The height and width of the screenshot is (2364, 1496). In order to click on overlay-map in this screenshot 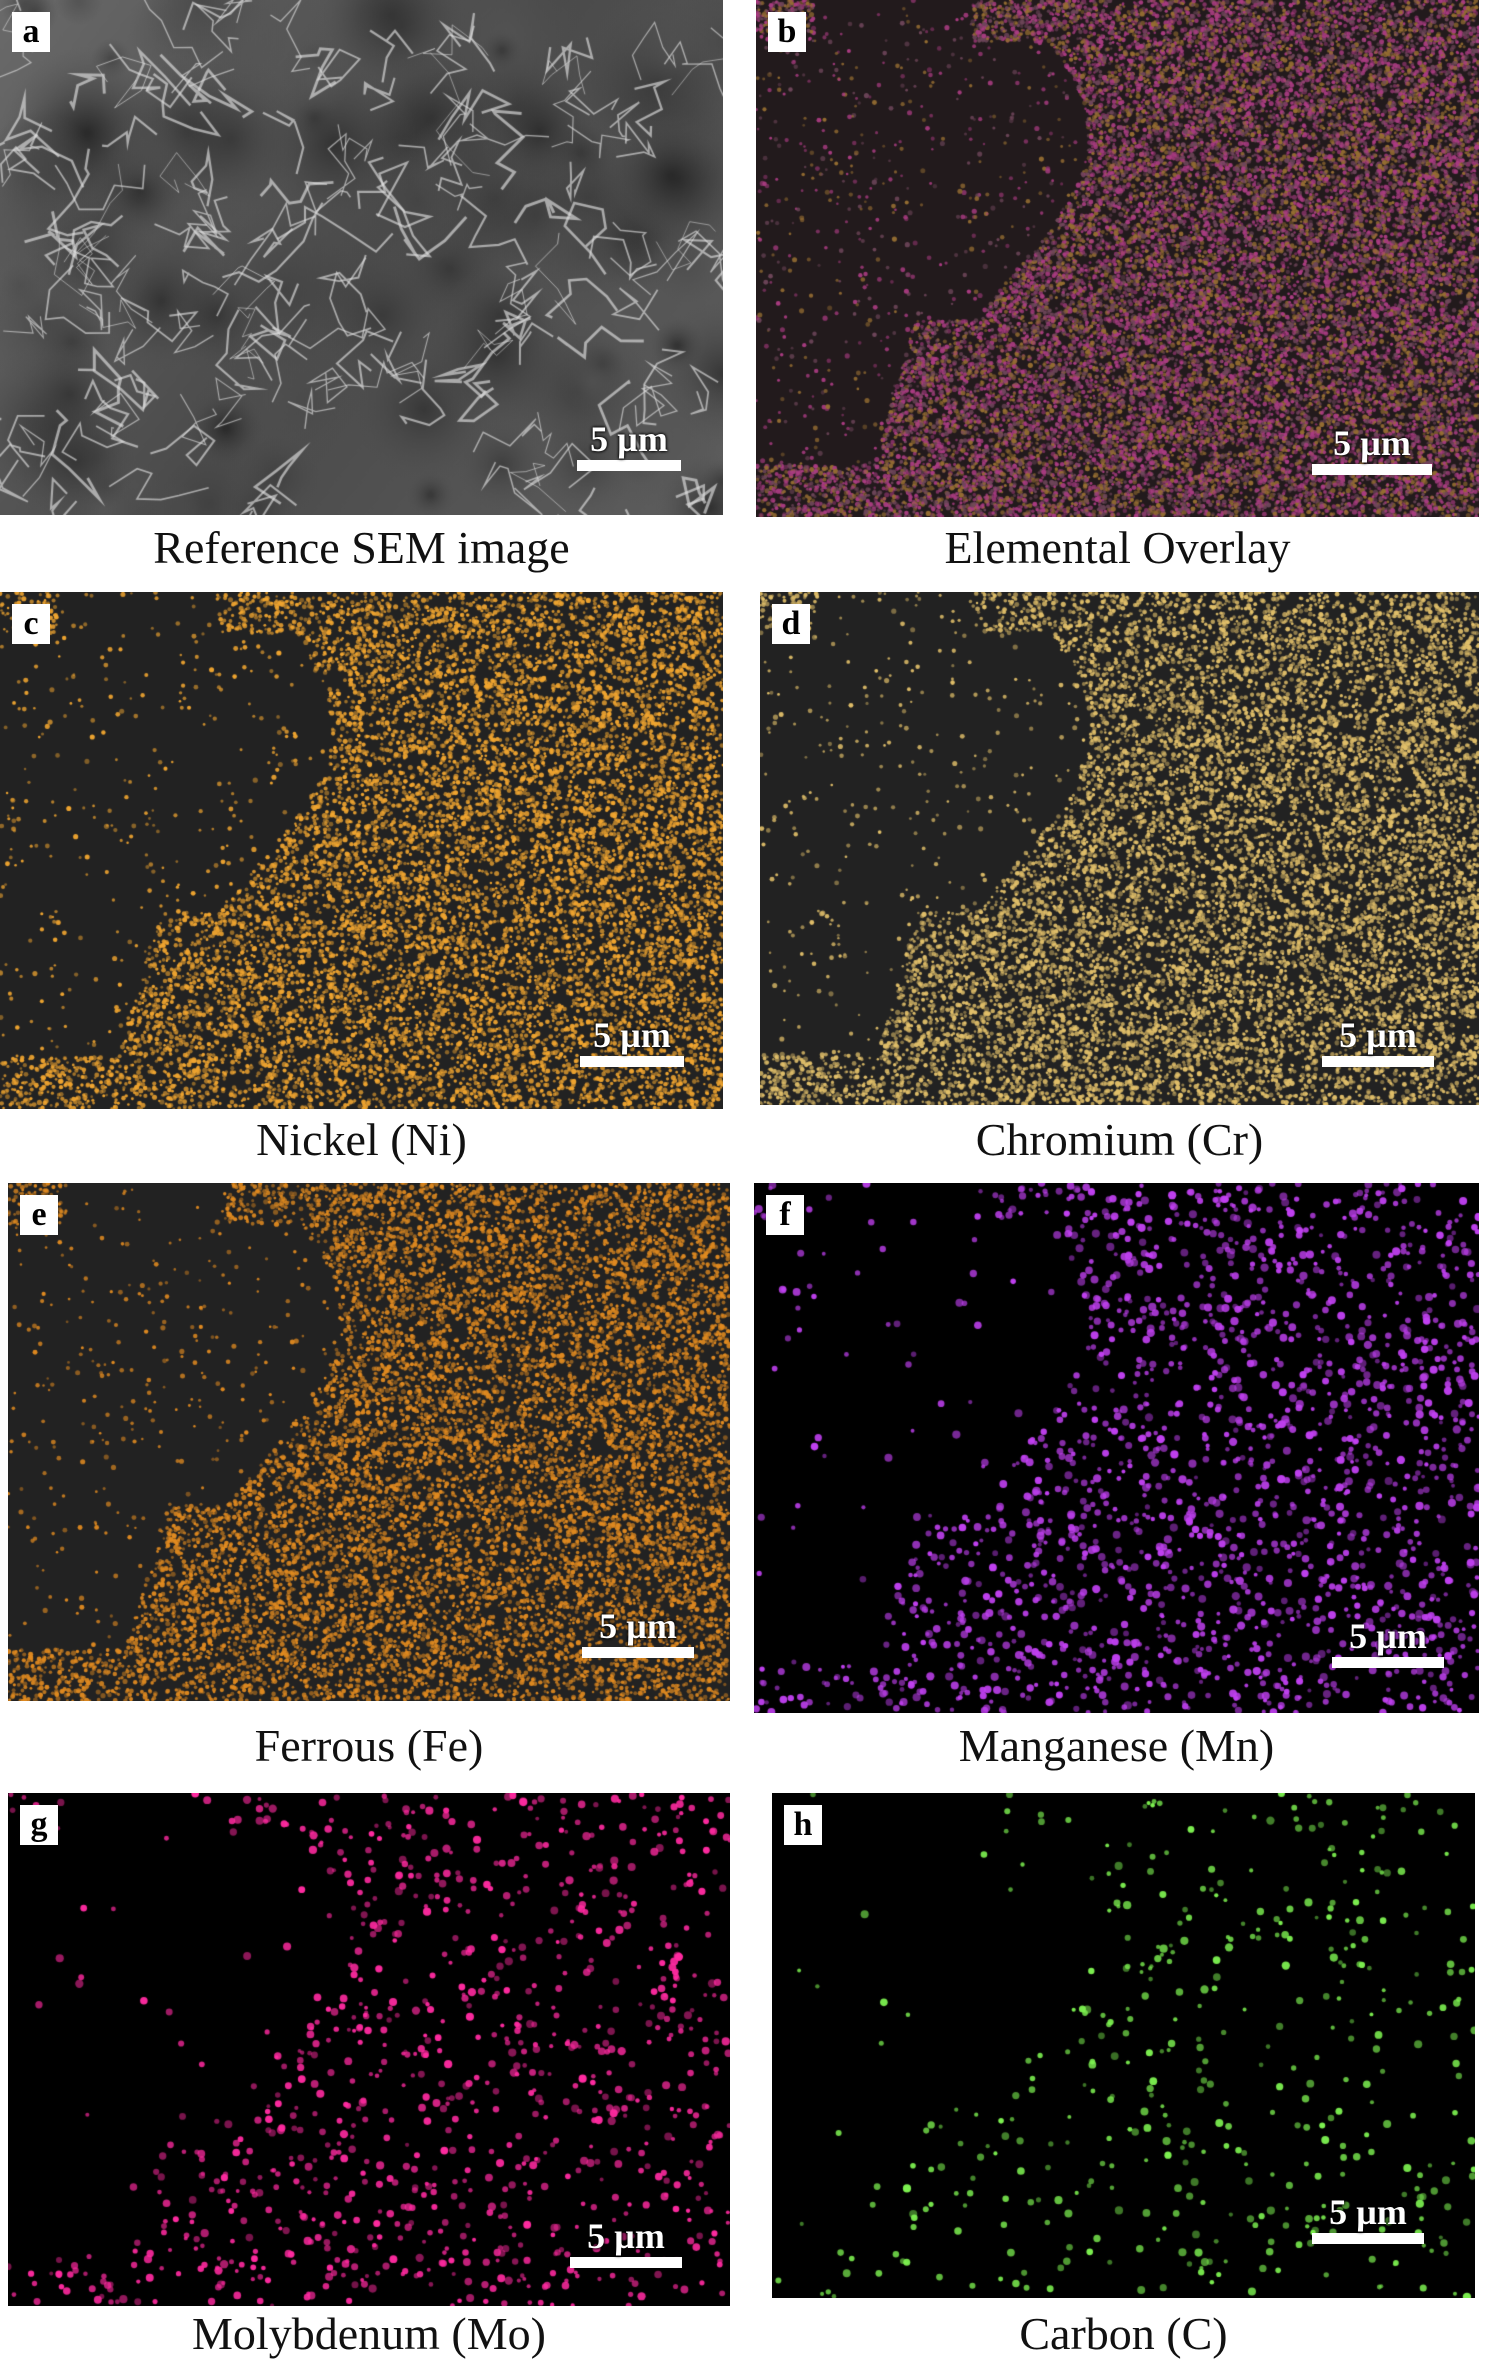, I will do `click(1117, 258)`.